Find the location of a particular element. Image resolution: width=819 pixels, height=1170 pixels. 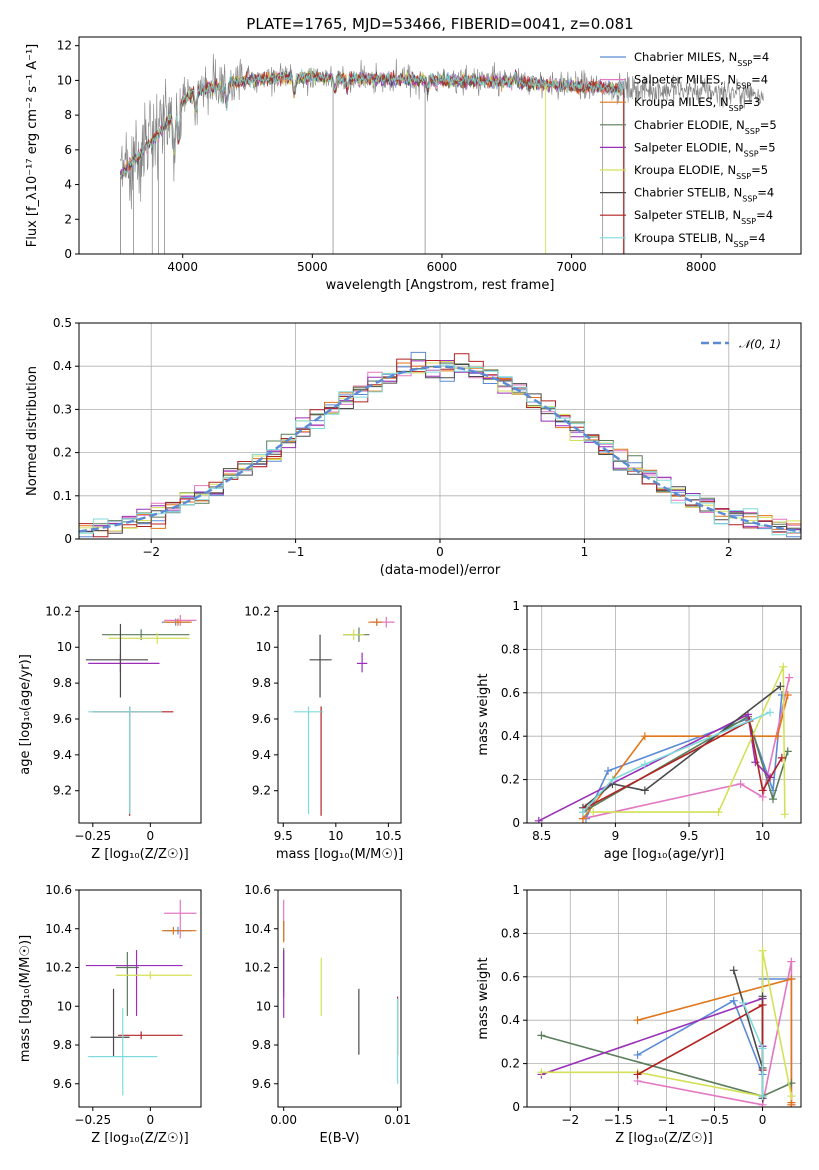

legend-entry: Salpeter MILES, NSSP=4 is located at coordinates (701, 82).